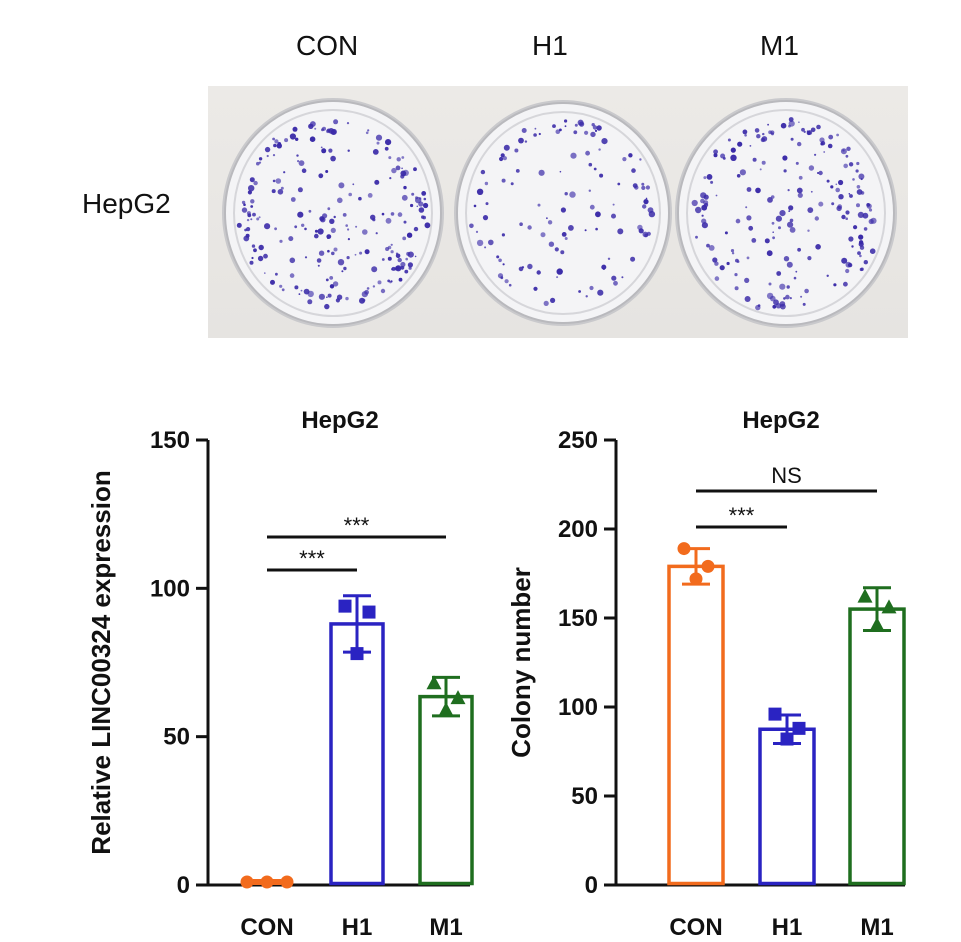 This screenshot has width=961, height=942. I want to click on plate-column-con: CON, so click(327, 45).